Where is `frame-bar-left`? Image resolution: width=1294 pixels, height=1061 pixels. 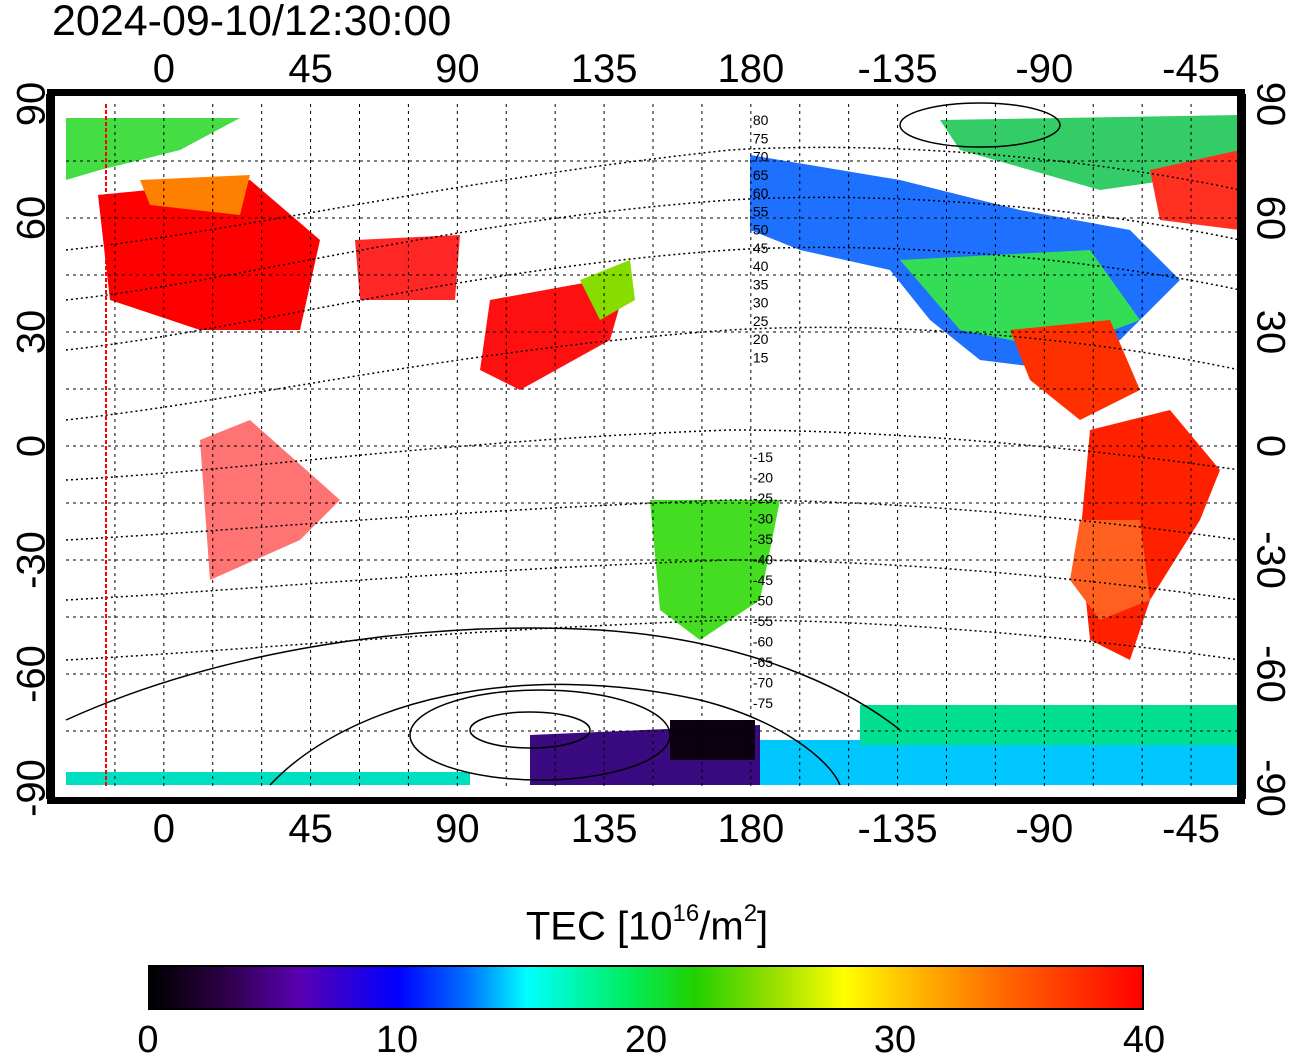
frame-bar-left is located at coordinates (51, 446).